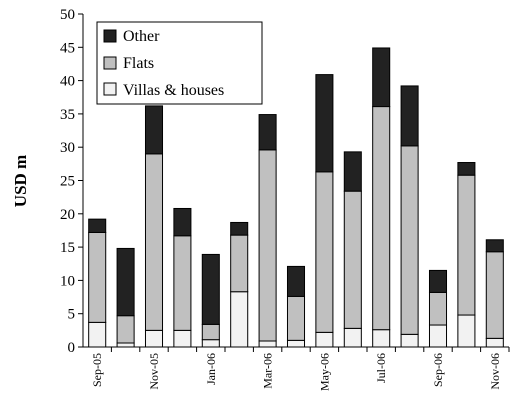 This screenshot has width=513, height=402. Describe the element at coordinates (67, 248) in the screenshot. I see `y-tick-label: 15` at that location.